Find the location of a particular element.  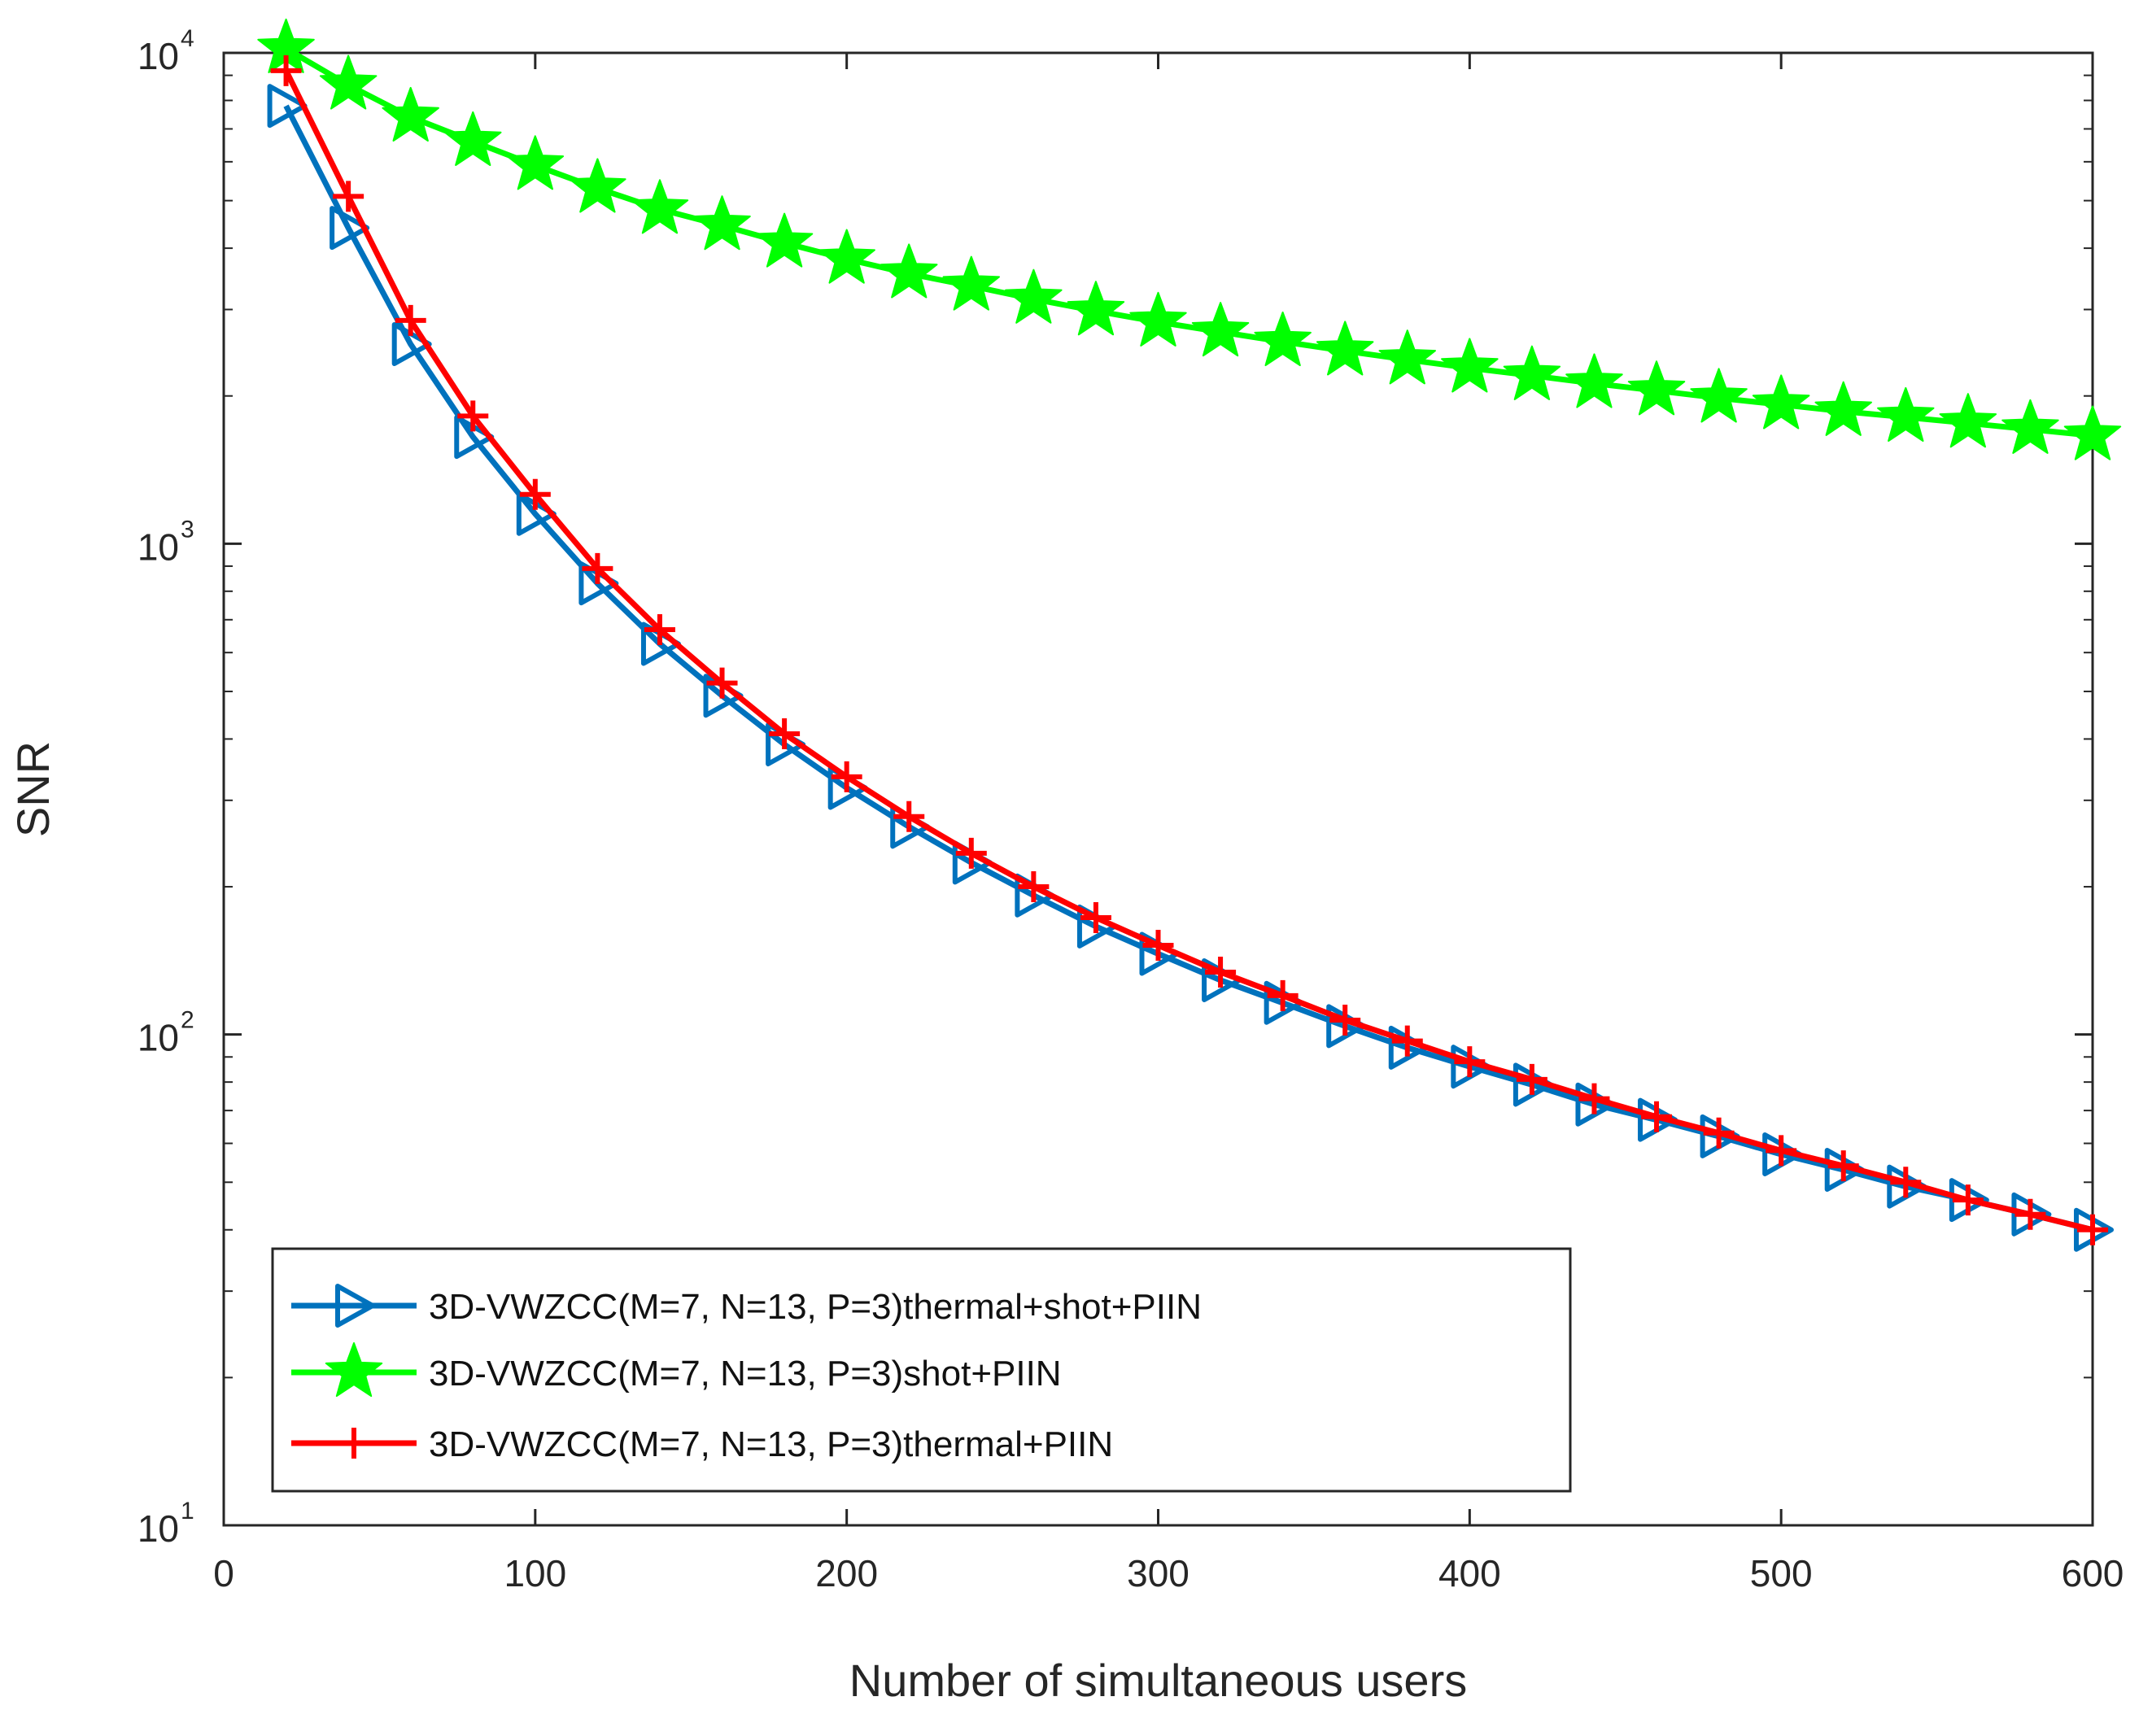

x-tick-label: 100 is located at coordinates (535, 1573).